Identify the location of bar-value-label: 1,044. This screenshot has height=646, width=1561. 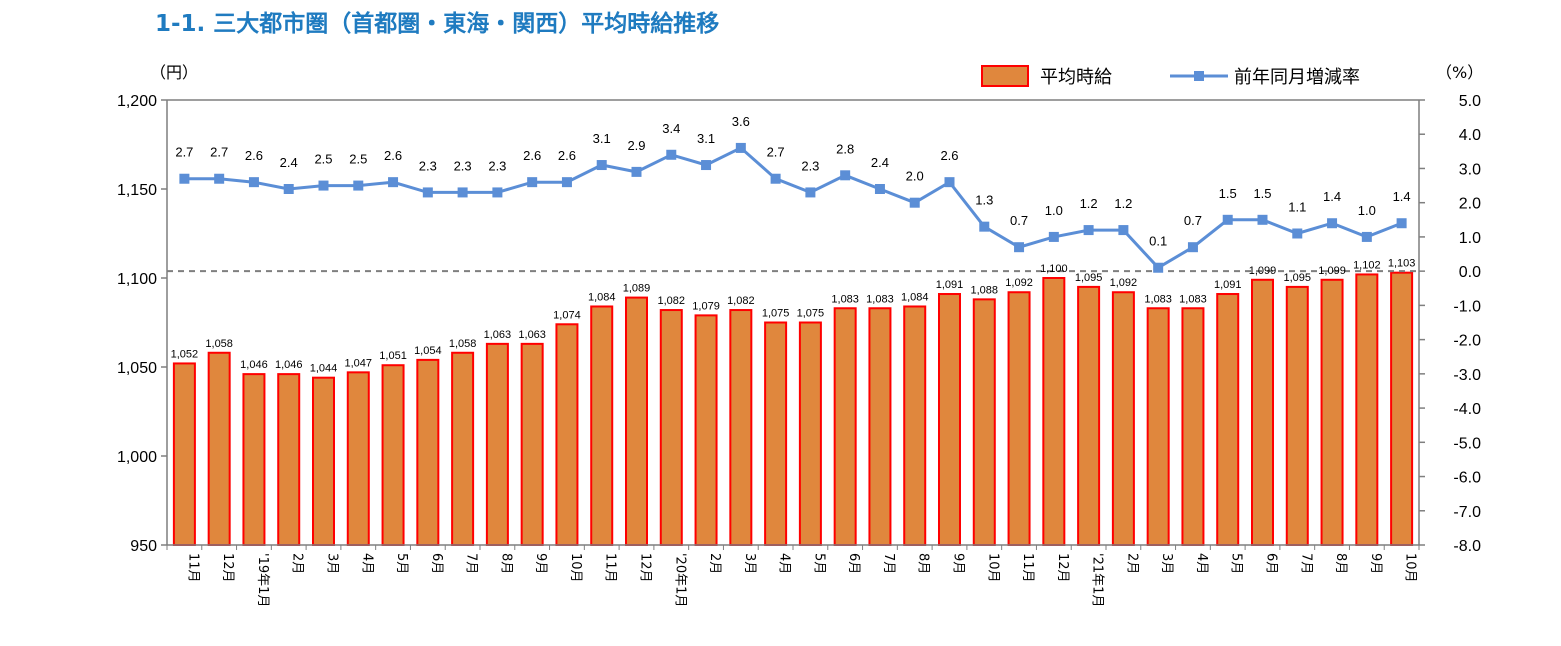
(324, 369).